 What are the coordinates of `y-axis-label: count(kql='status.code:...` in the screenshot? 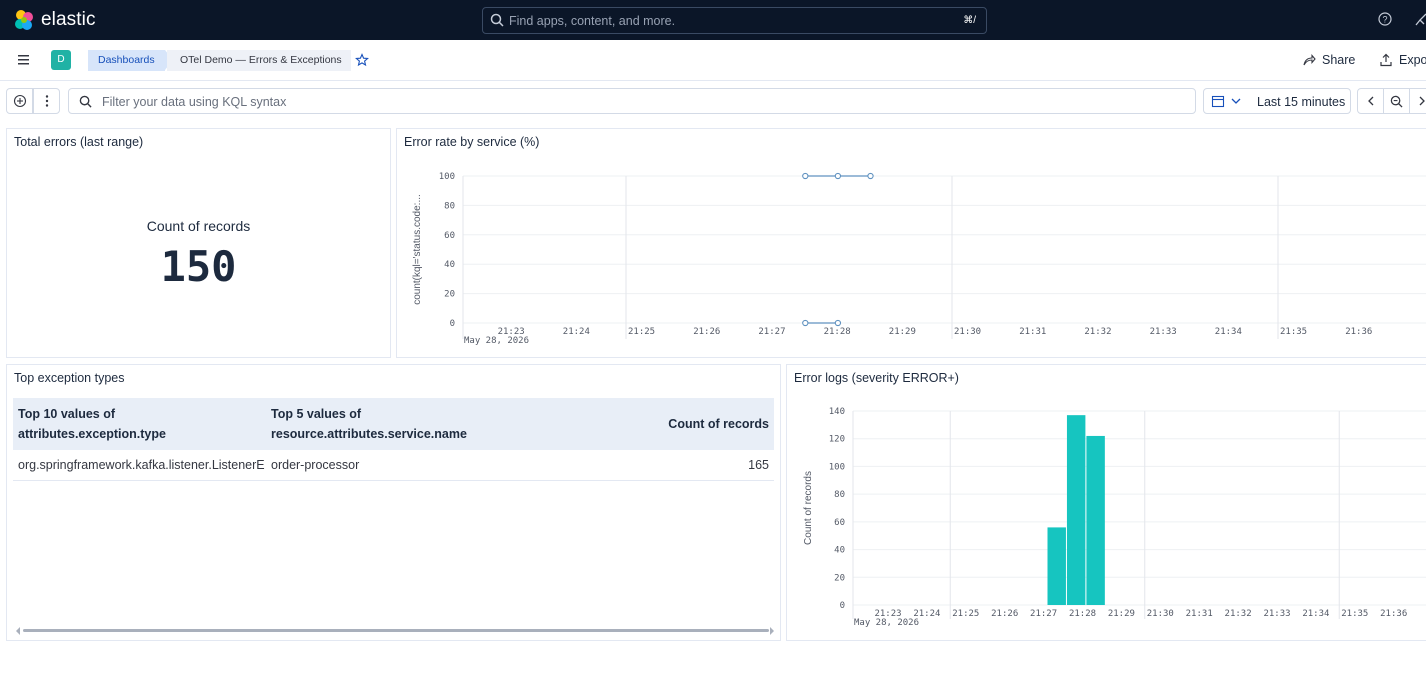 It's located at (417, 249).